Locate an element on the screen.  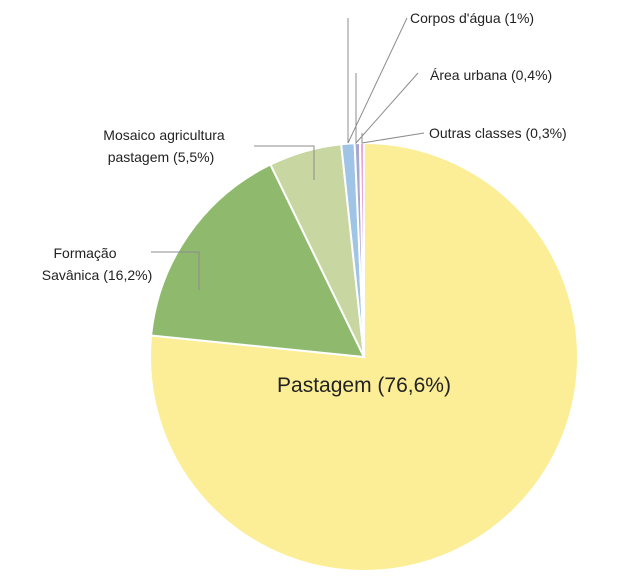
slice-label-formacao-line2: Savânica (16,2%) is located at coordinates (97, 275).